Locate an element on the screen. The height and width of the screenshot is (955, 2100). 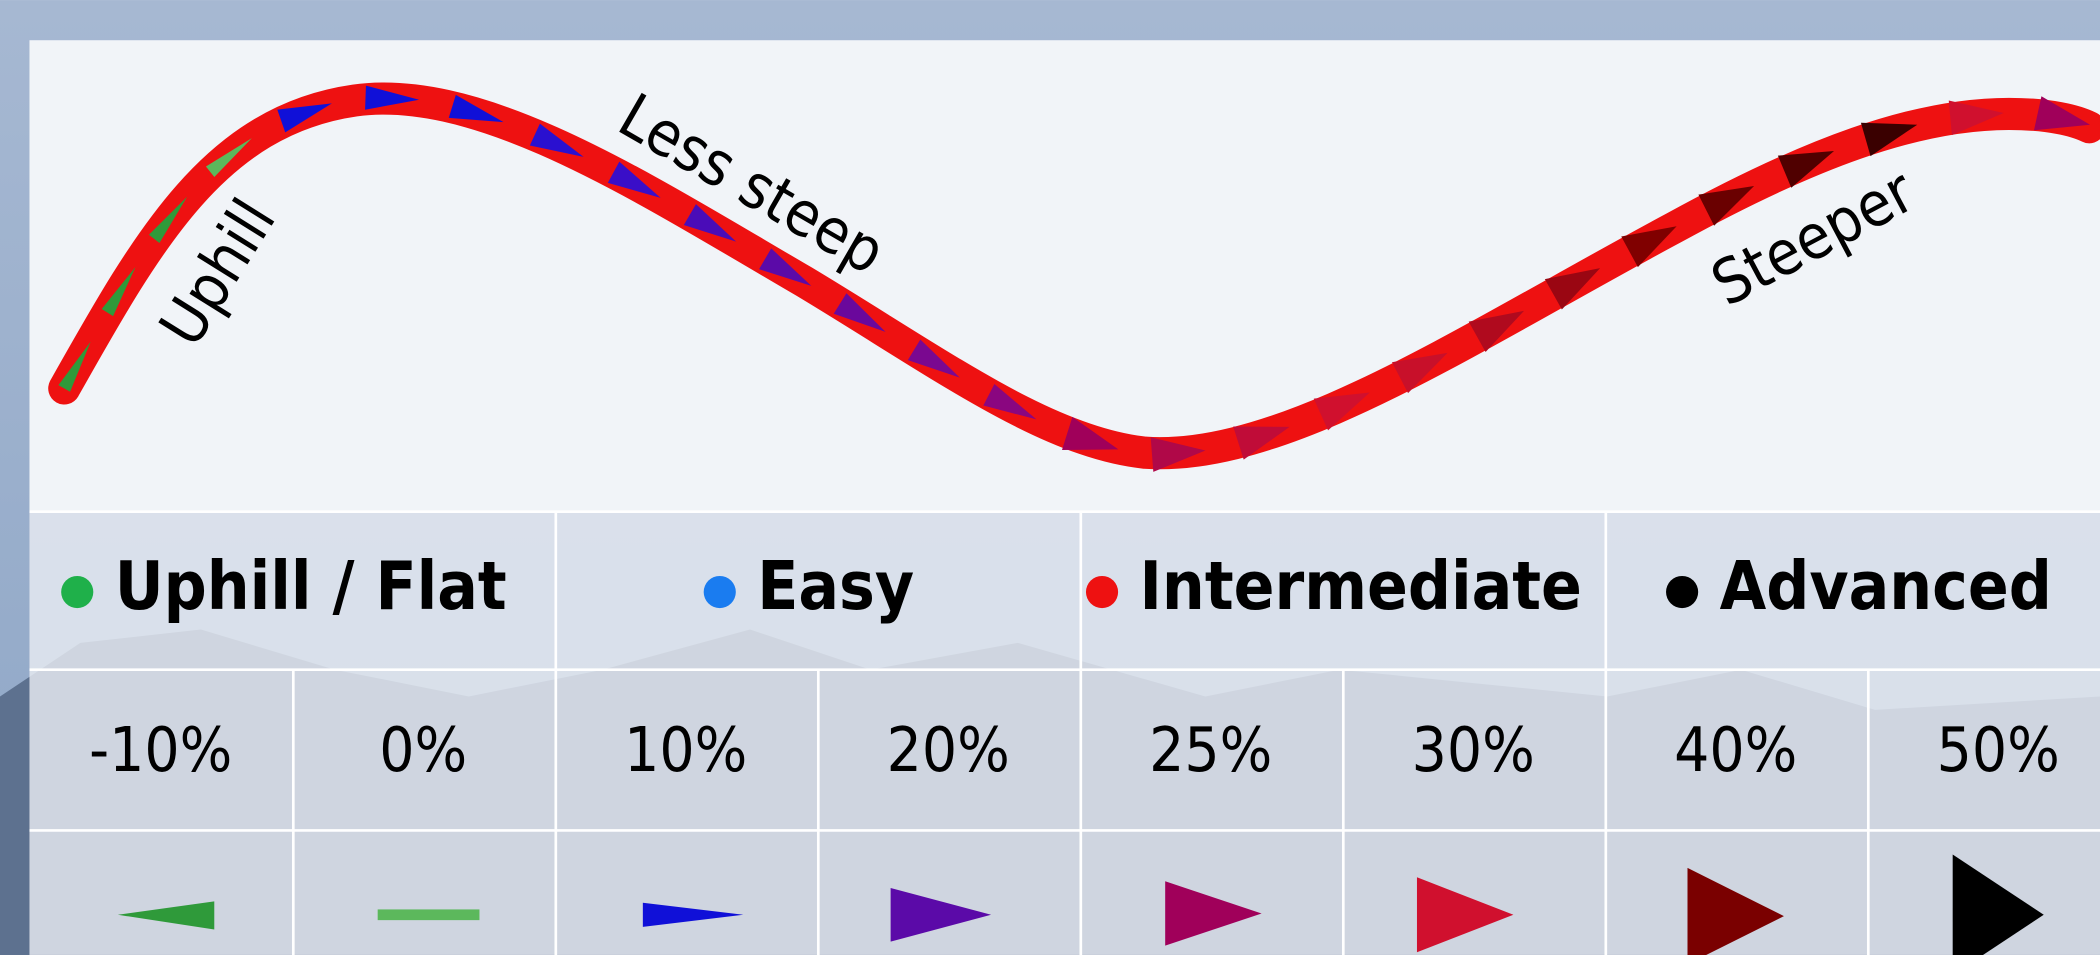
grade-label: 0% is located at coordinates (423, 750).